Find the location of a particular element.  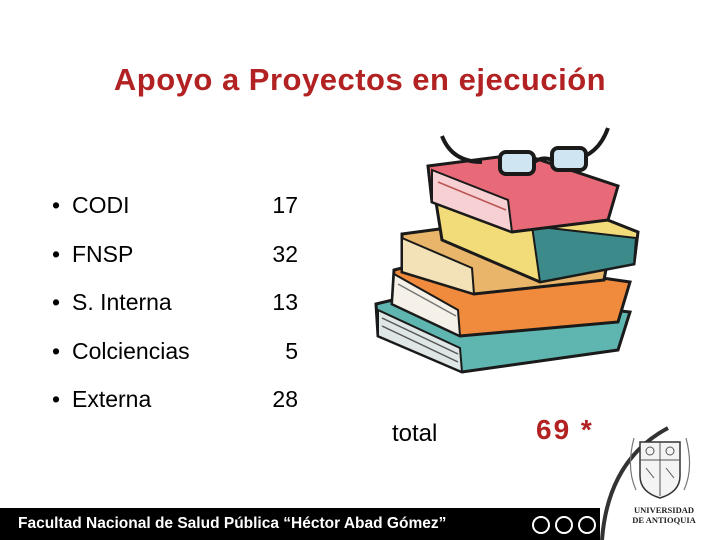

total-label: total is located at coordinates (415, 433).